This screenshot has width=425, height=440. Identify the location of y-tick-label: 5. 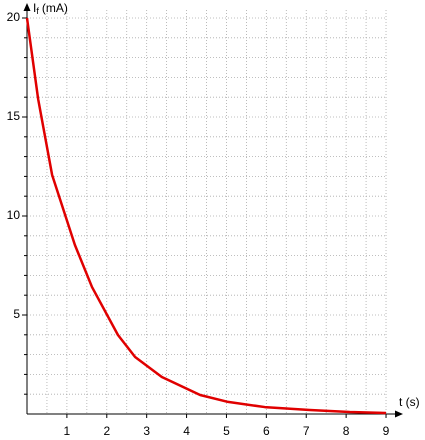
(16, 314).